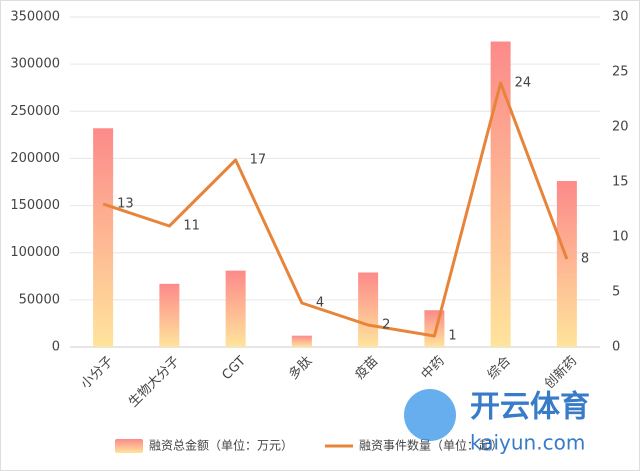 This screenshot has width=640, height=471. What do you see at coordinates (386, 325) in the screenshot?
I see `data-label: 2` at bounding box center [386, 325].